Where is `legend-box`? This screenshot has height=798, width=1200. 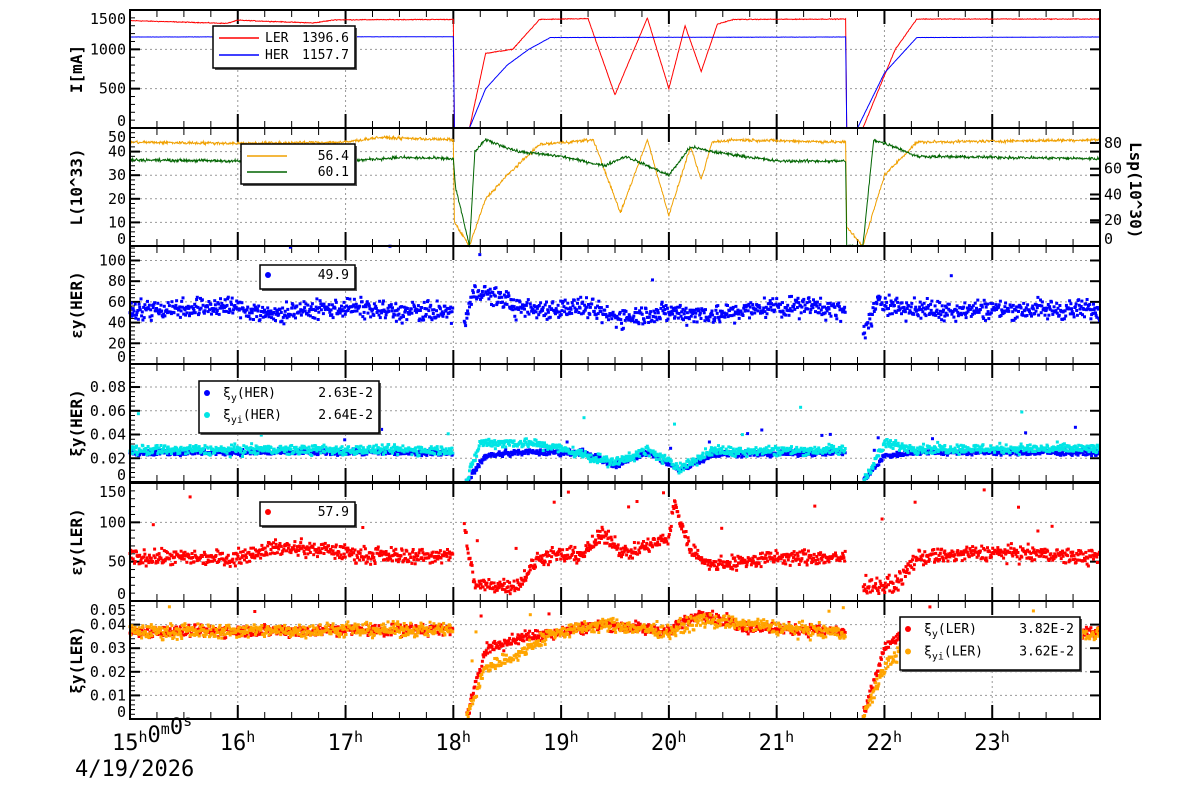
legend-box is located at coordinates (298, 164).